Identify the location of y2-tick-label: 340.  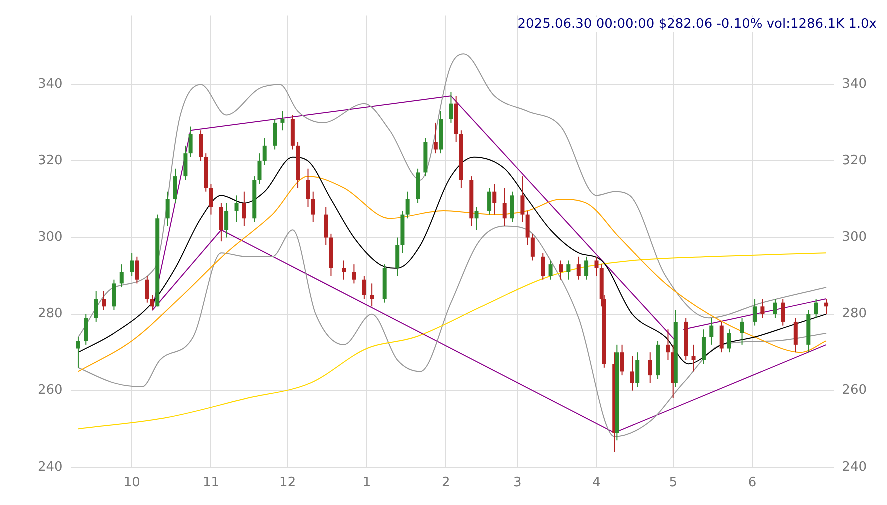
(855, 84).